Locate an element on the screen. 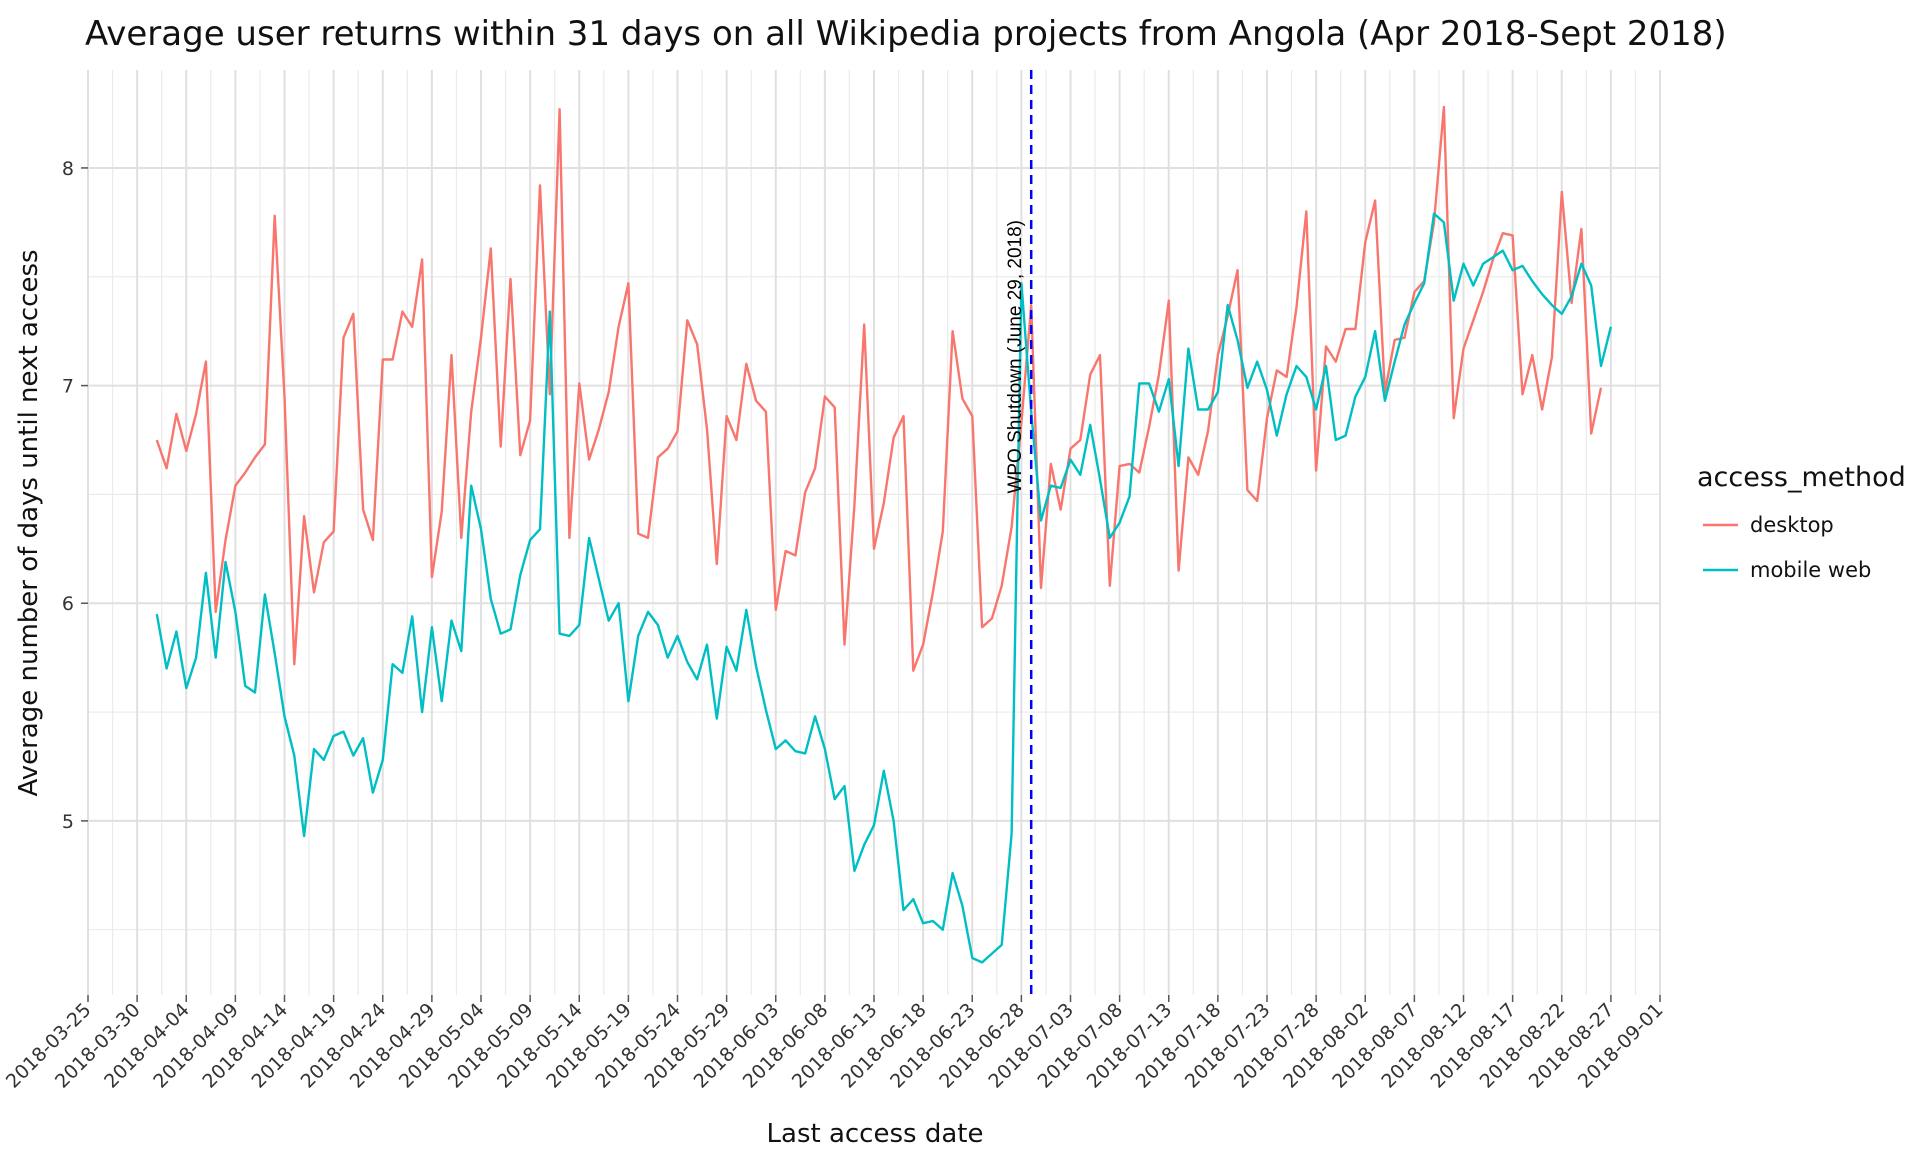 This screenshot has width=1920, height=1152. legend-item-desktop: desktop is located at coordinates (1768, 525).